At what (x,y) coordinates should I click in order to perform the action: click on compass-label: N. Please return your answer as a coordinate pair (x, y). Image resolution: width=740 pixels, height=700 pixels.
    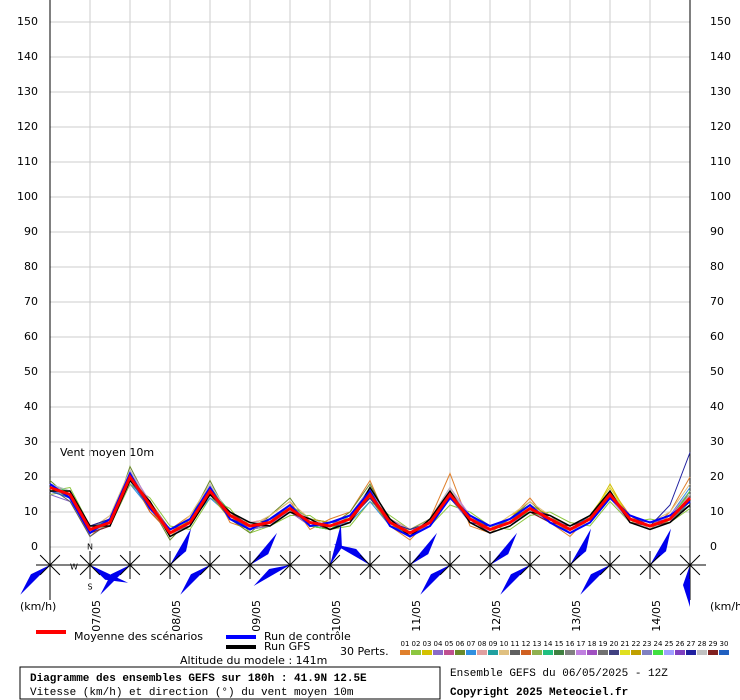
    Looking at the image, I should click on (90, 547).